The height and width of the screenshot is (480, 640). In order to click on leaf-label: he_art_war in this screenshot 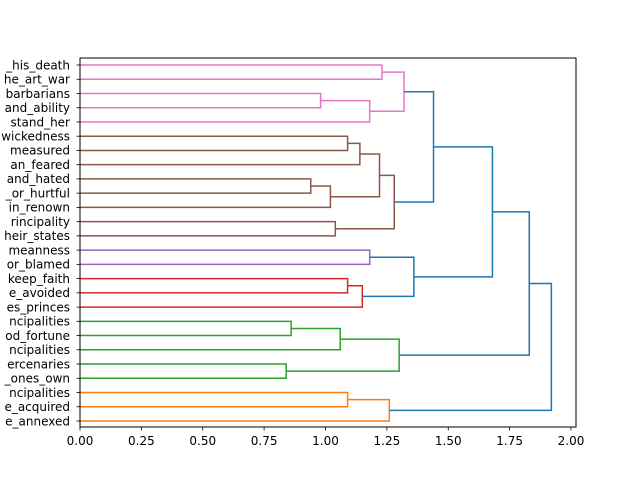, I will do `click(37, 80)`.